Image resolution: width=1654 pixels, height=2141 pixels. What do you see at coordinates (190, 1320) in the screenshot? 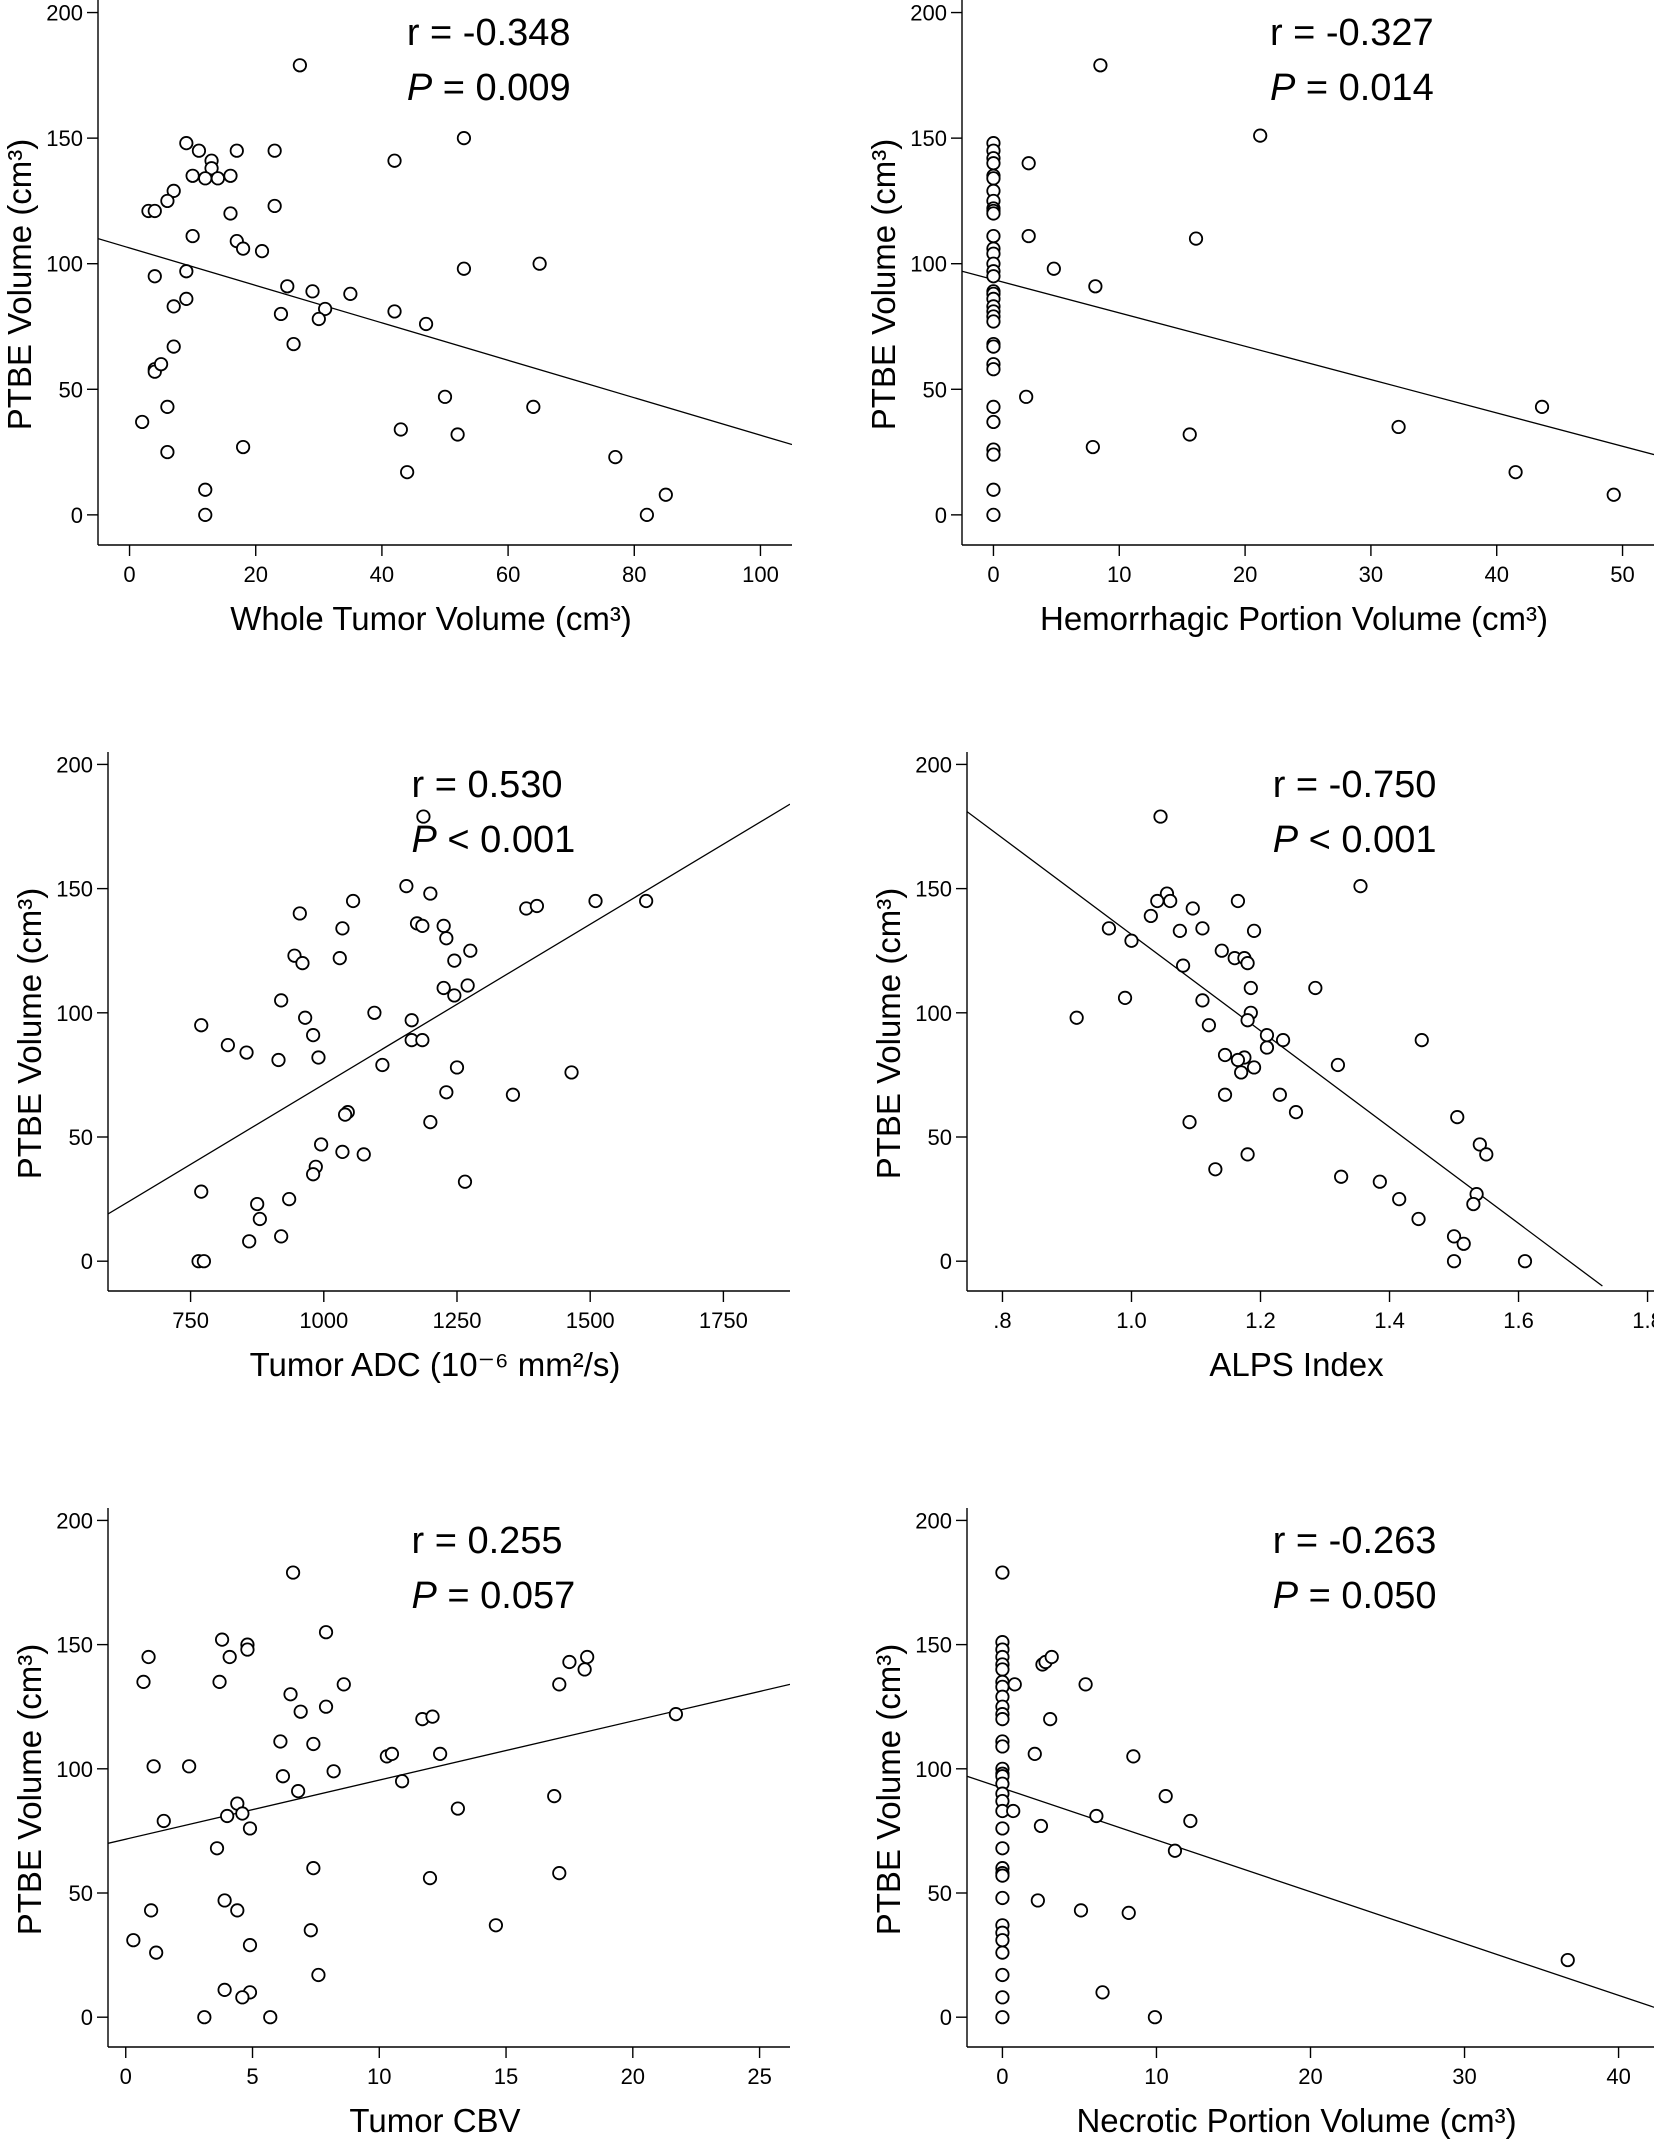
I see `x-tick-label: 750` at bounding box center [190, 1320].